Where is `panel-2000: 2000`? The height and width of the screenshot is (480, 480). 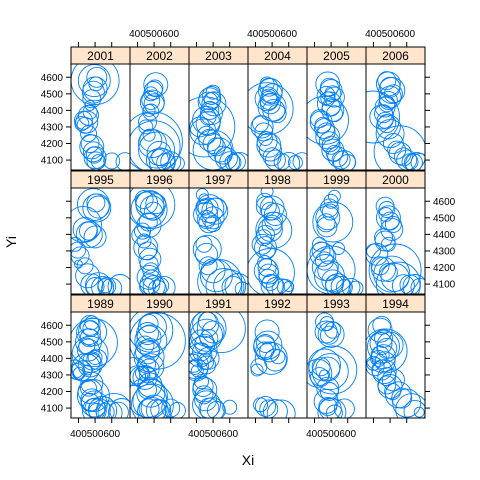
panel-2000: 2000 is located at coordinates (395, 232).